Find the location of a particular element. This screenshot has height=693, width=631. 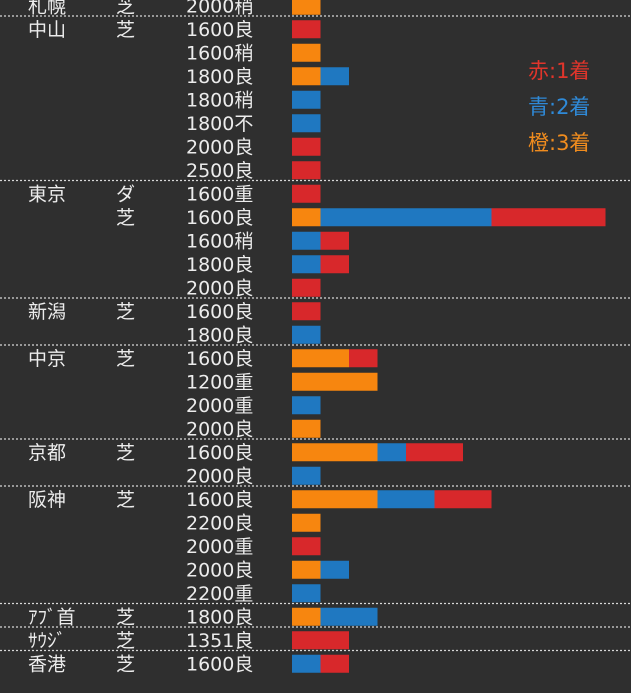

chart-row: 1200重 is located at coordinates (282, 383).